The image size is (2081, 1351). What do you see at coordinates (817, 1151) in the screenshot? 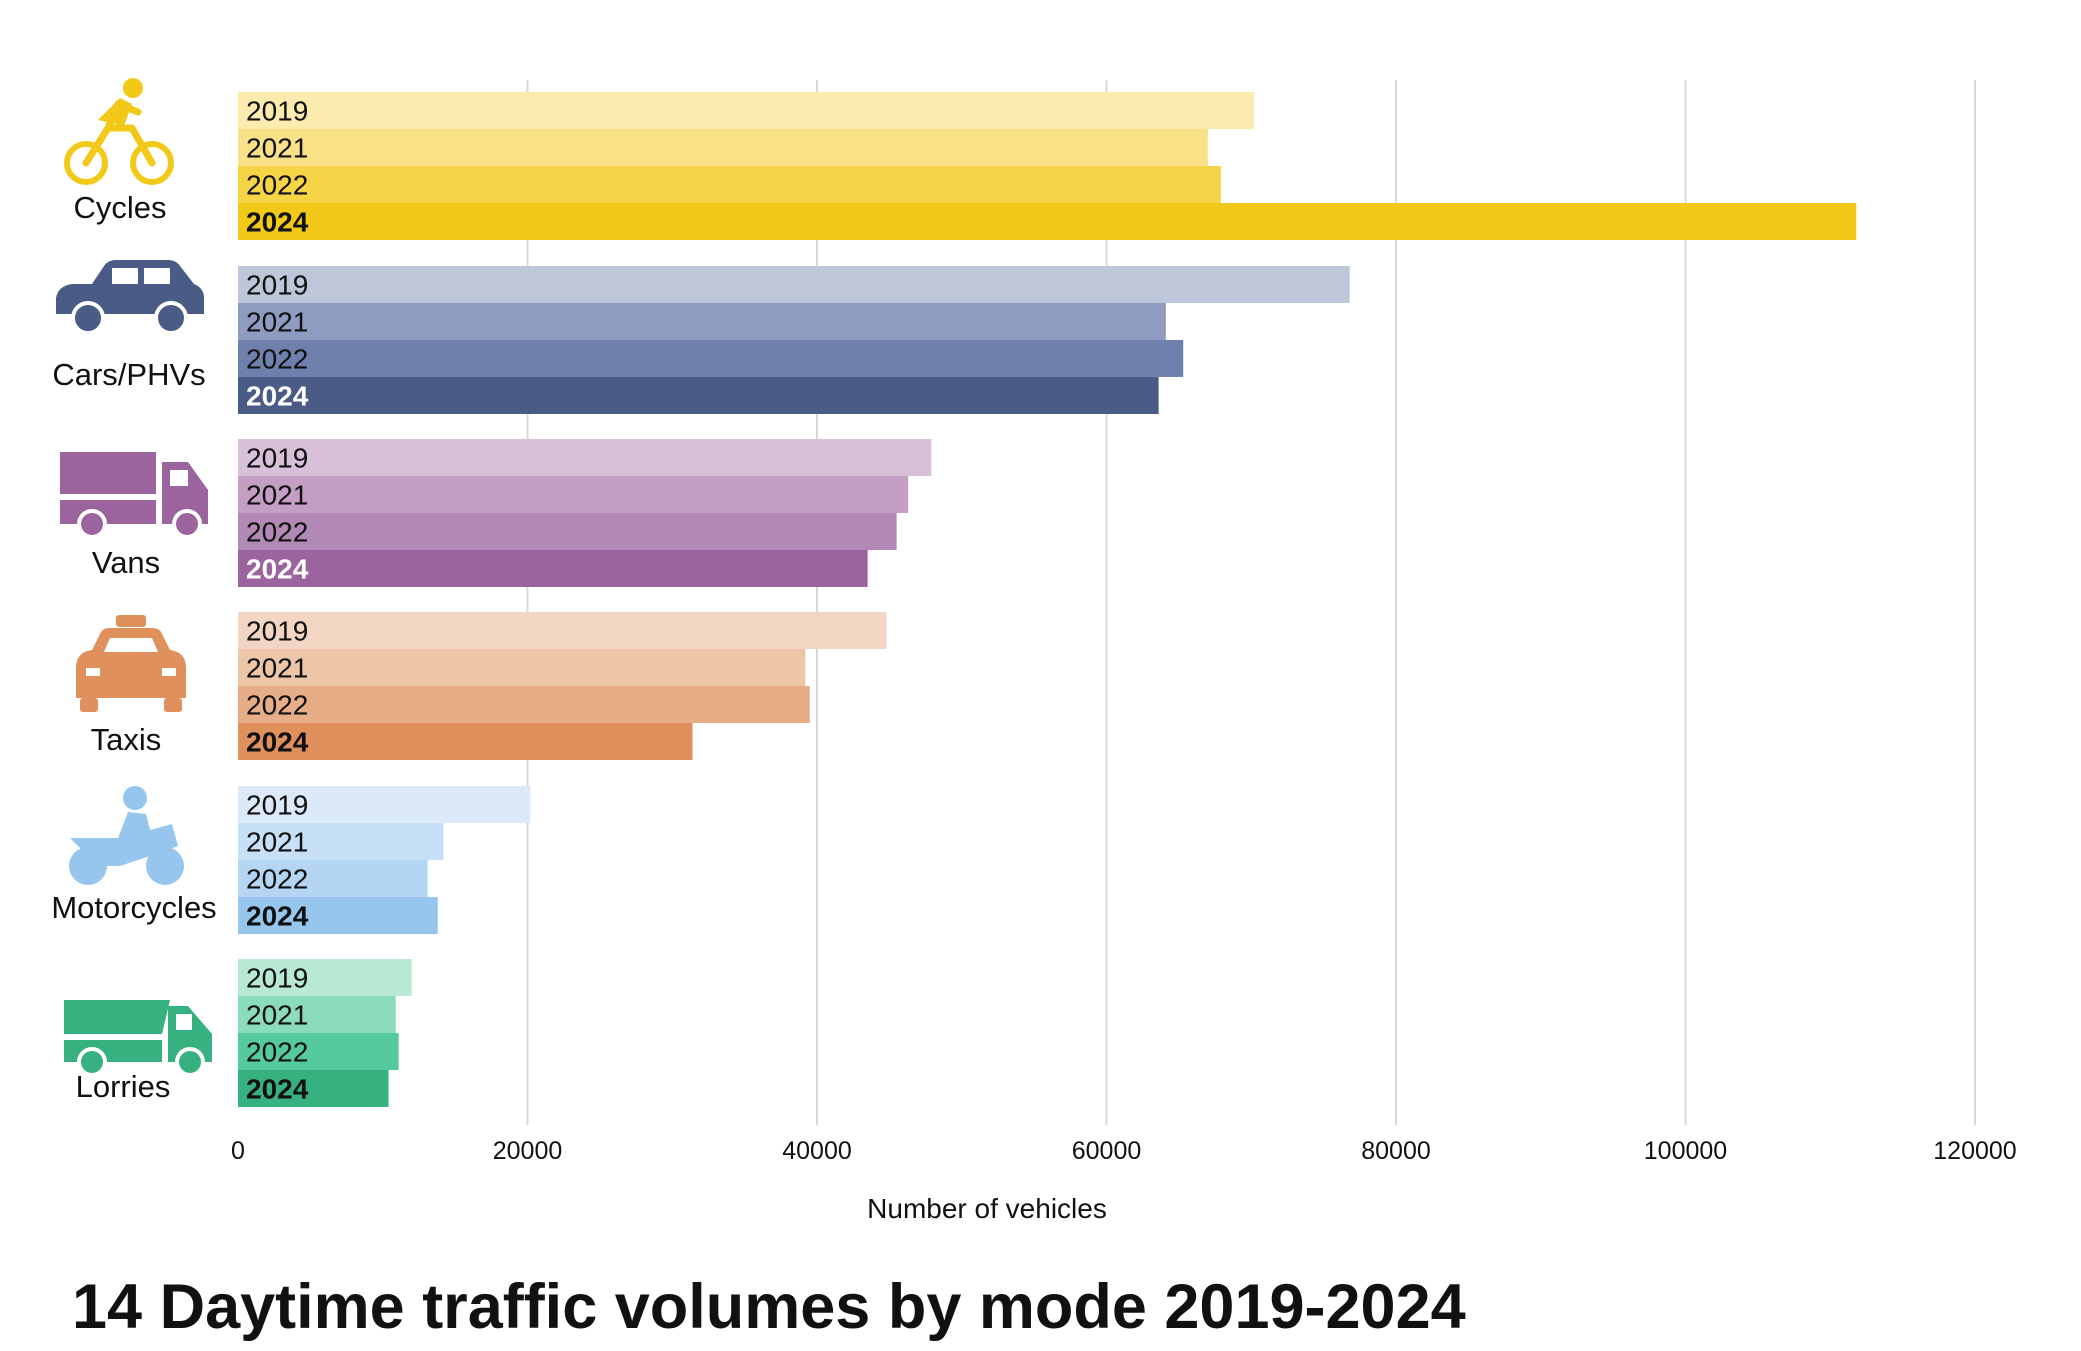
I see `x-tick-label: 40000` at bounding box center [817, 1151].